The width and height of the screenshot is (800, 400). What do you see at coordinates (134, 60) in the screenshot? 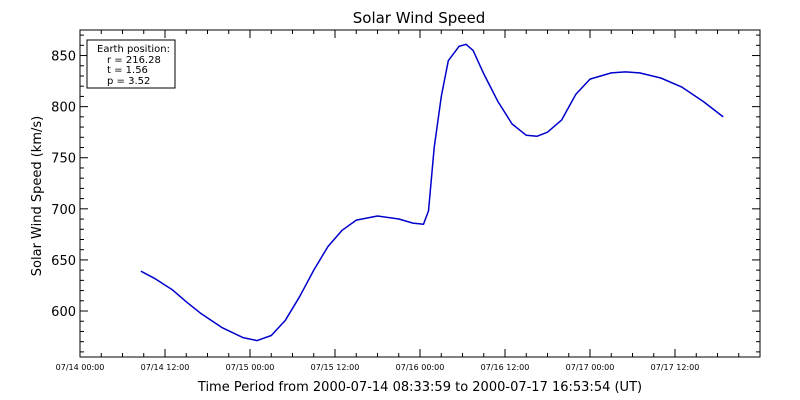
I see `legend-r-value: r = 216.28` at bounding box center [134, 60].